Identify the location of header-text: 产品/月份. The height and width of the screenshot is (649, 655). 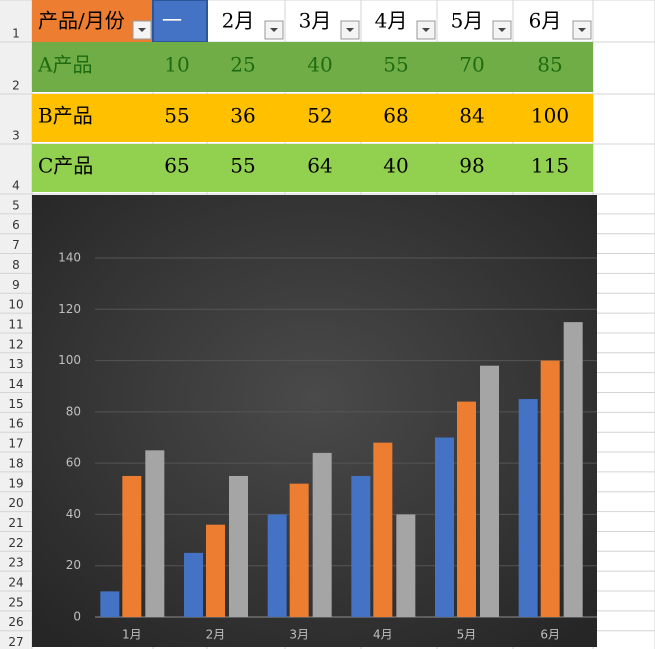
(81, 21).